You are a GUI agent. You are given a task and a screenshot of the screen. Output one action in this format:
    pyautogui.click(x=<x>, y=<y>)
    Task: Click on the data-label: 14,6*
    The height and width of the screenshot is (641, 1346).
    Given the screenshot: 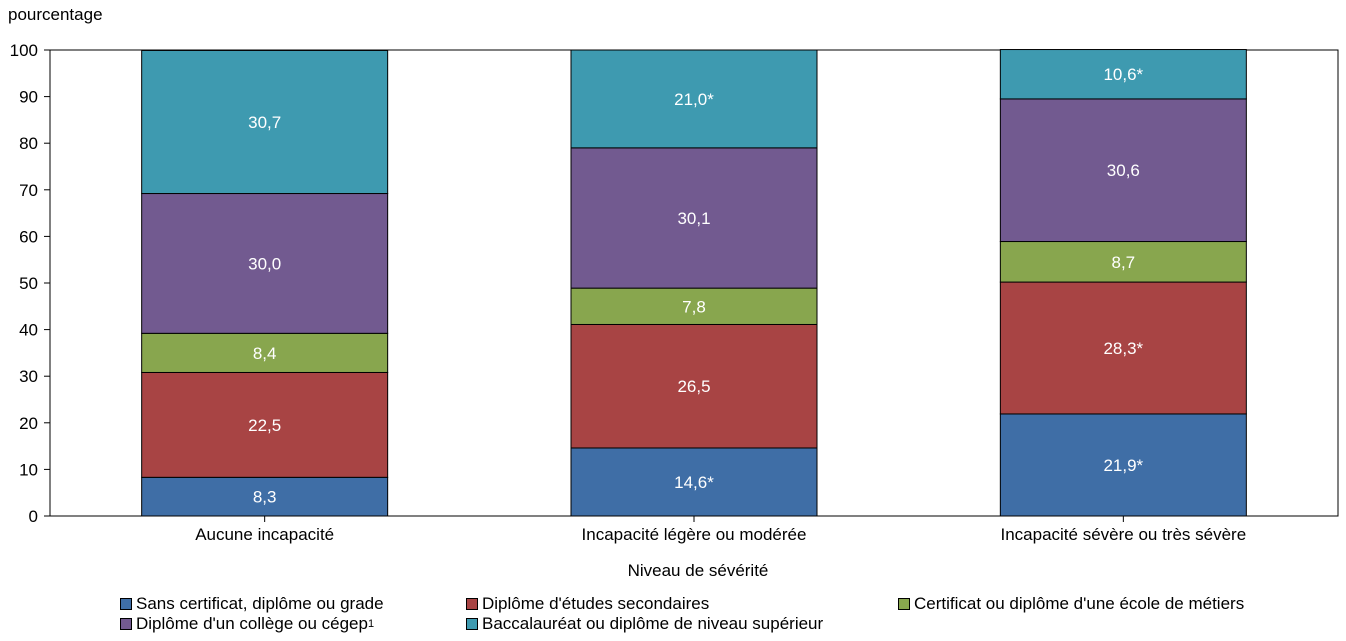 What is the action you would take?
    pyautogui.click(x=694, y=482)
    